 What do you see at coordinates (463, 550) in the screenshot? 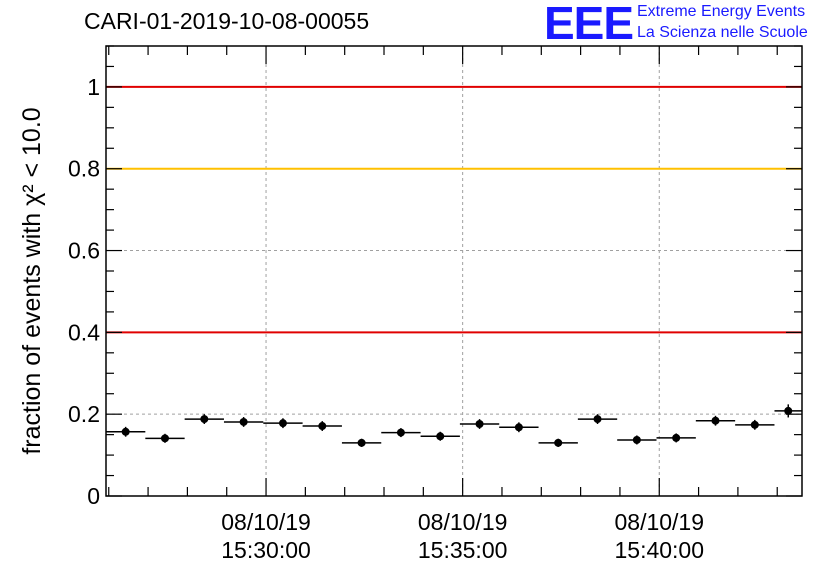
I see `x-tick-time: 15:35:00` at bounding box center [463, 550].